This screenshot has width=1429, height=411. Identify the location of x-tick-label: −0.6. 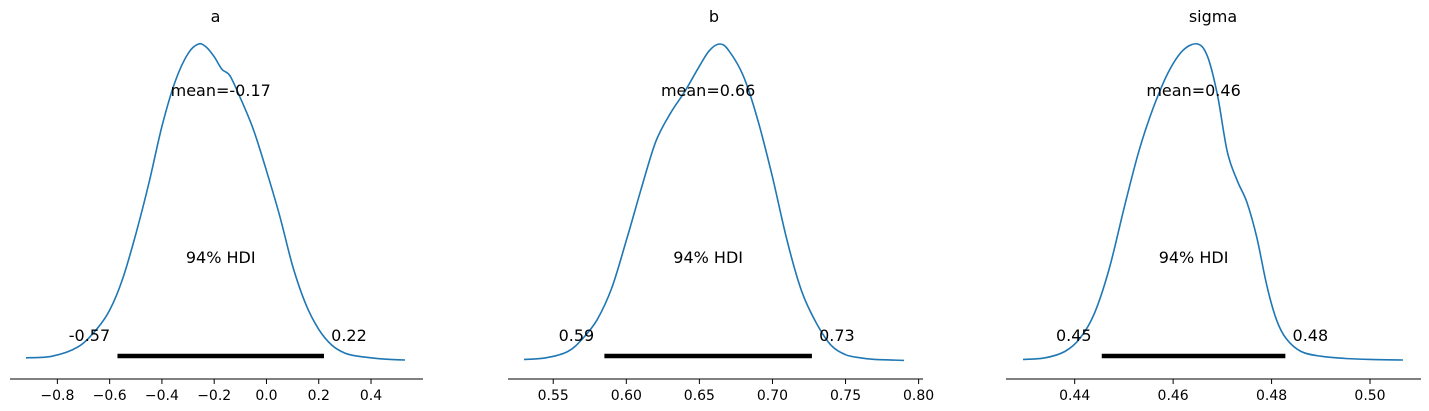
(110, 396).